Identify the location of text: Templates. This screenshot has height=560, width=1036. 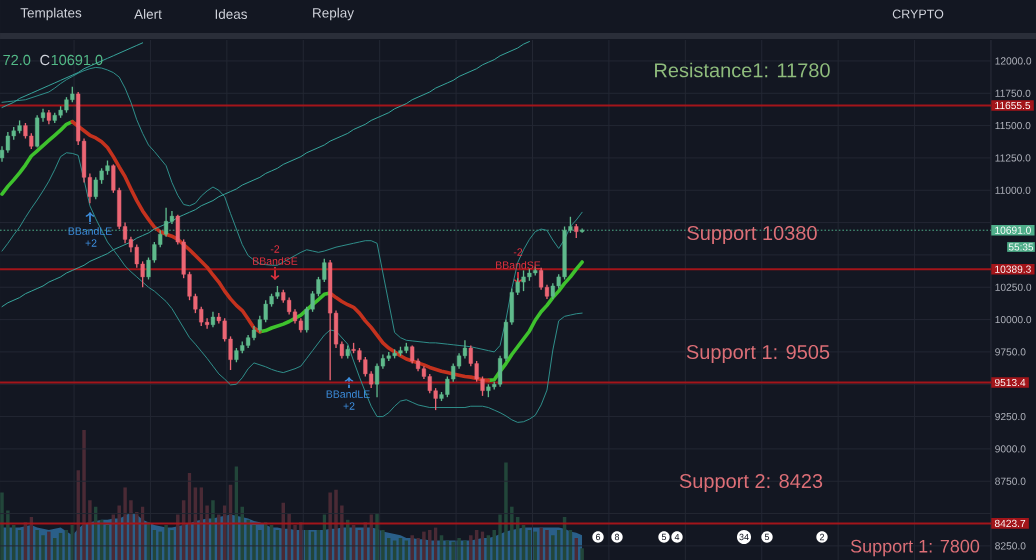
(51, 14).